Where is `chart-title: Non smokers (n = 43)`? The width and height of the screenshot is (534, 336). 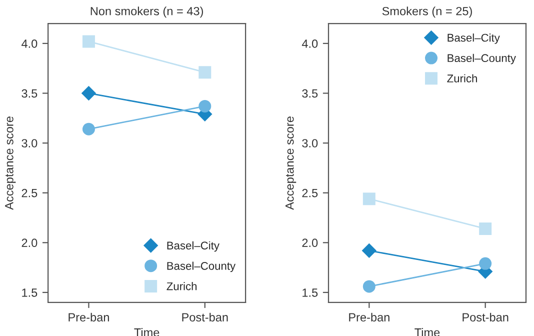
chart-title: Non smokers (n = 43) is located at coordinates (146, 12).